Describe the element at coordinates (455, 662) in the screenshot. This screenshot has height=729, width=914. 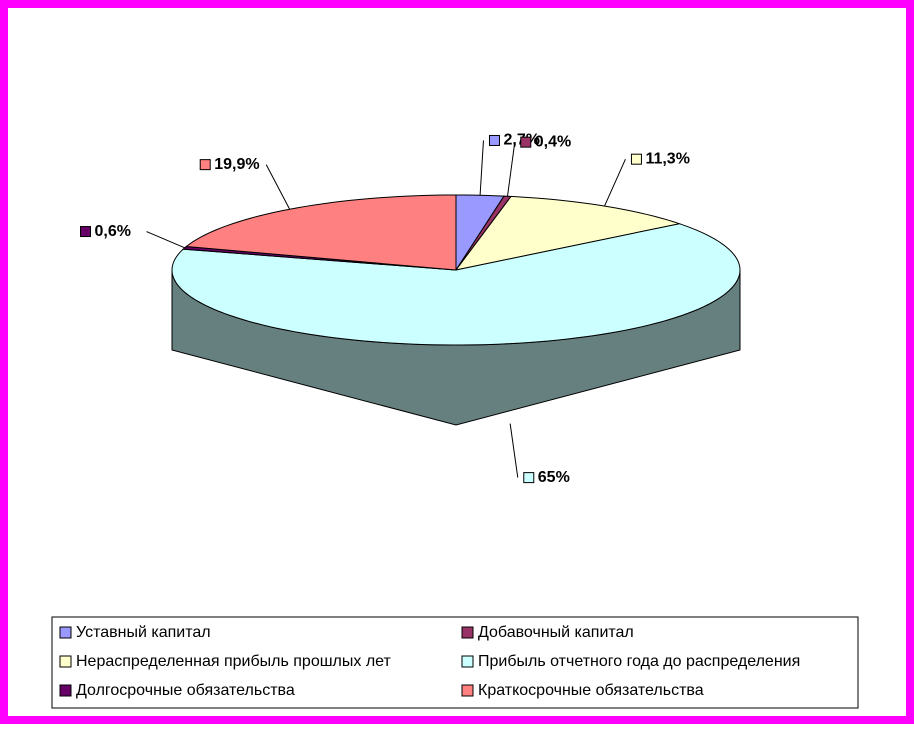
I see `legend-box` at that location.